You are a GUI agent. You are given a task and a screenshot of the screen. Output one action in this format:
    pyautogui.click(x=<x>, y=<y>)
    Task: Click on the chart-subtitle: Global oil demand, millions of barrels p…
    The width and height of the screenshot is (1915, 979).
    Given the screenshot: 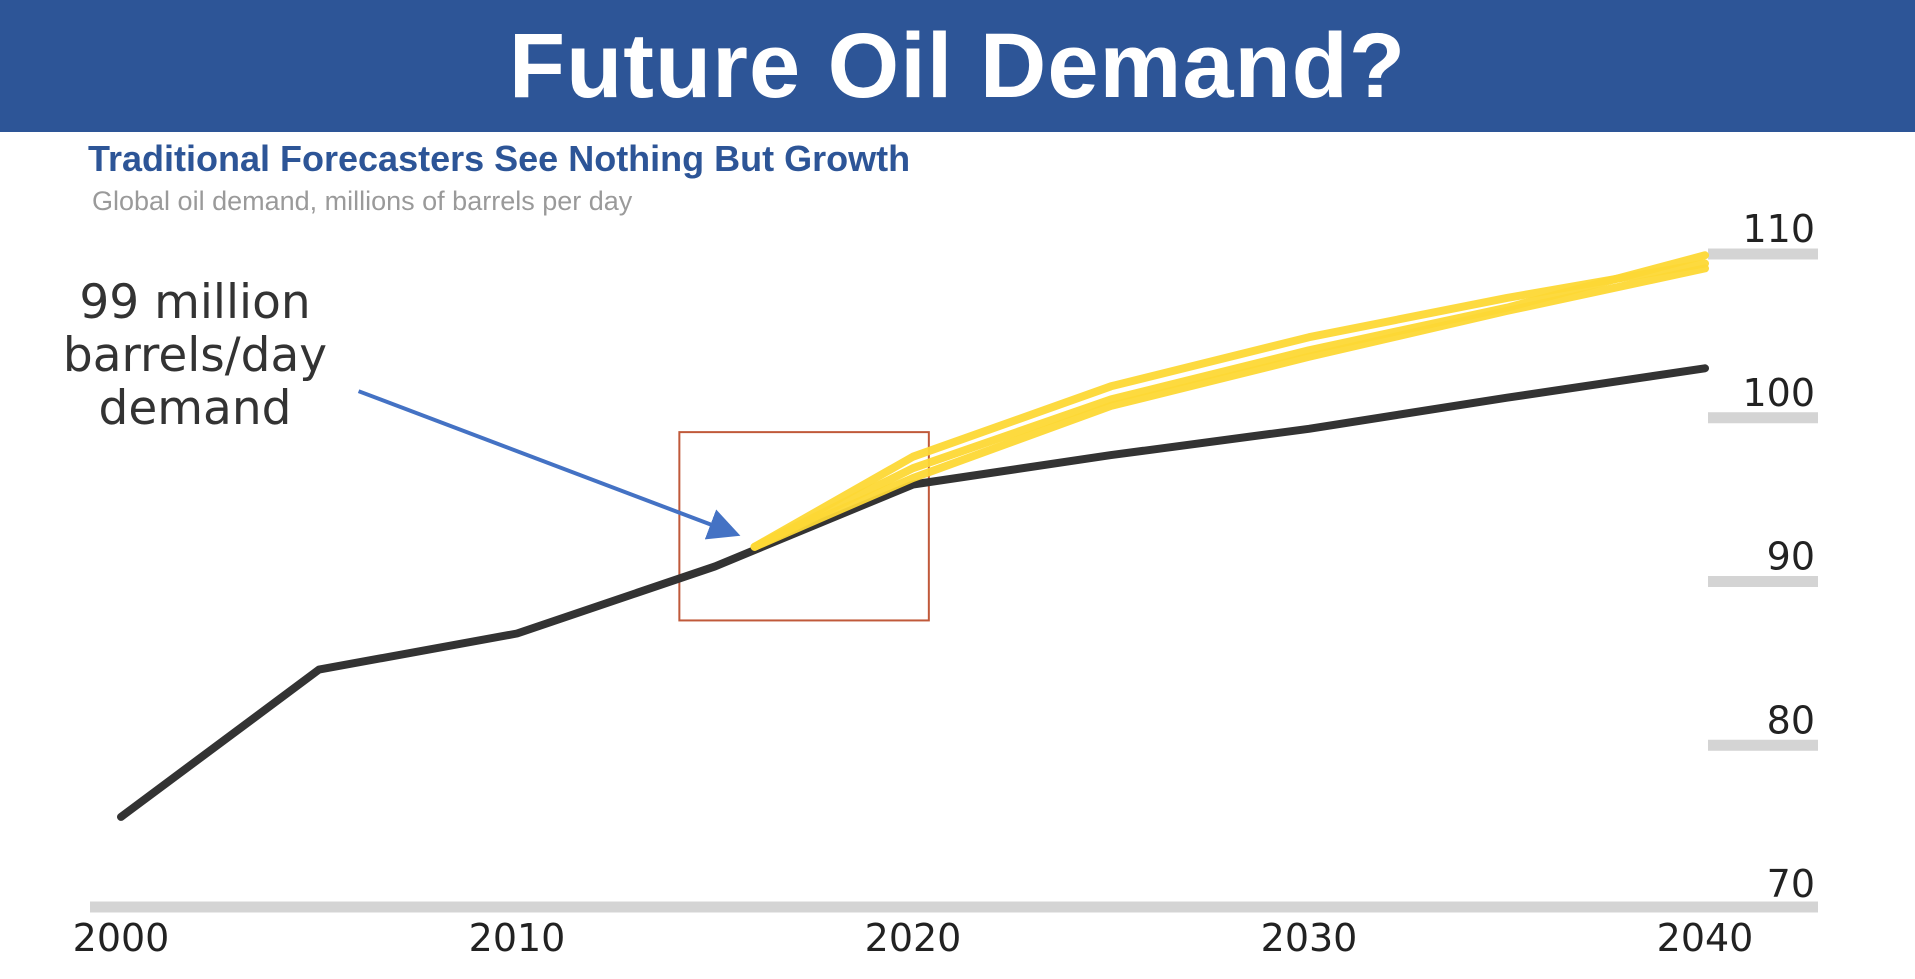 What is the action you would take?
    pyautogui.click(x=362, y=201)
    